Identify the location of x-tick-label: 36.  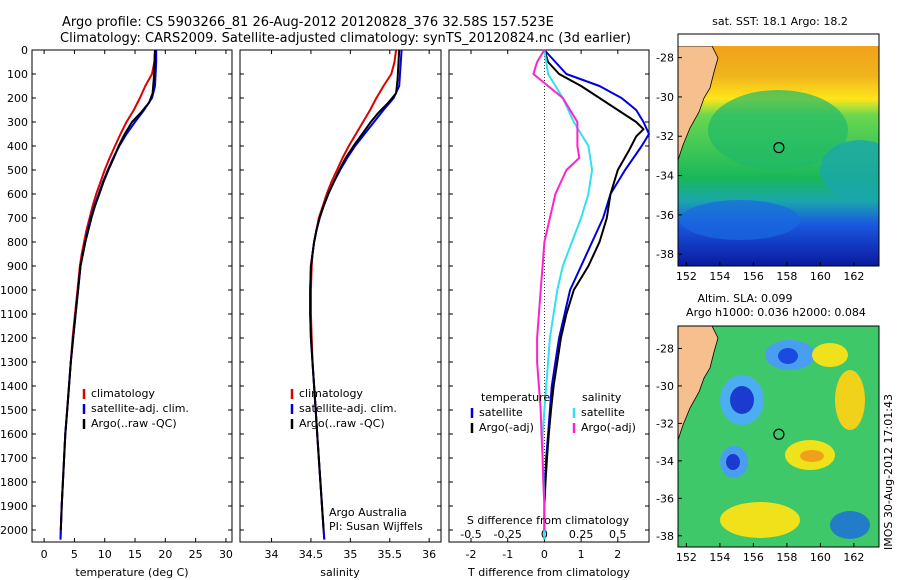
(429, 554).